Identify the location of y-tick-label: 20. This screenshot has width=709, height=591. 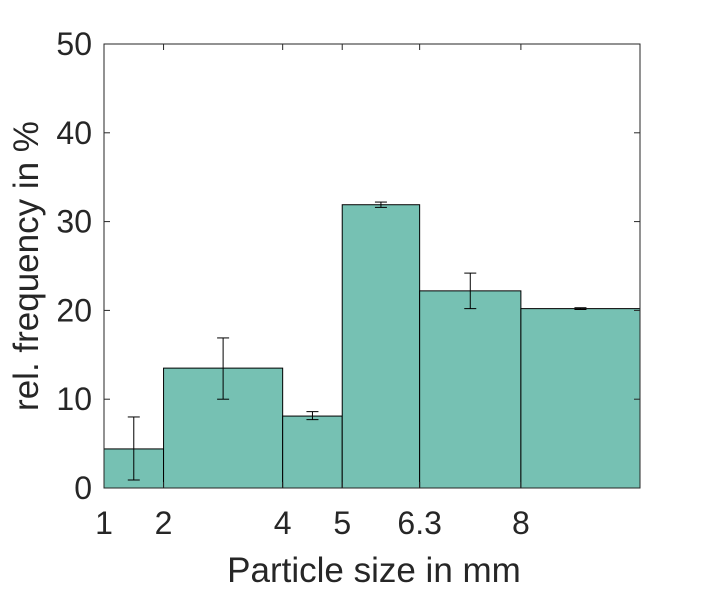
(74, 310).